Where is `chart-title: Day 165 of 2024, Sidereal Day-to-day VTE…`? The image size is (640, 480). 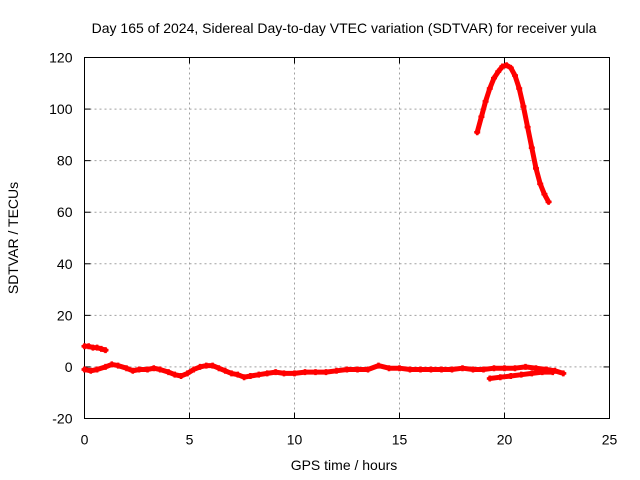 chart-title: Day 165 of 2024, Sidereal Day-to-day VTE… is located at coordinates (344, 28).